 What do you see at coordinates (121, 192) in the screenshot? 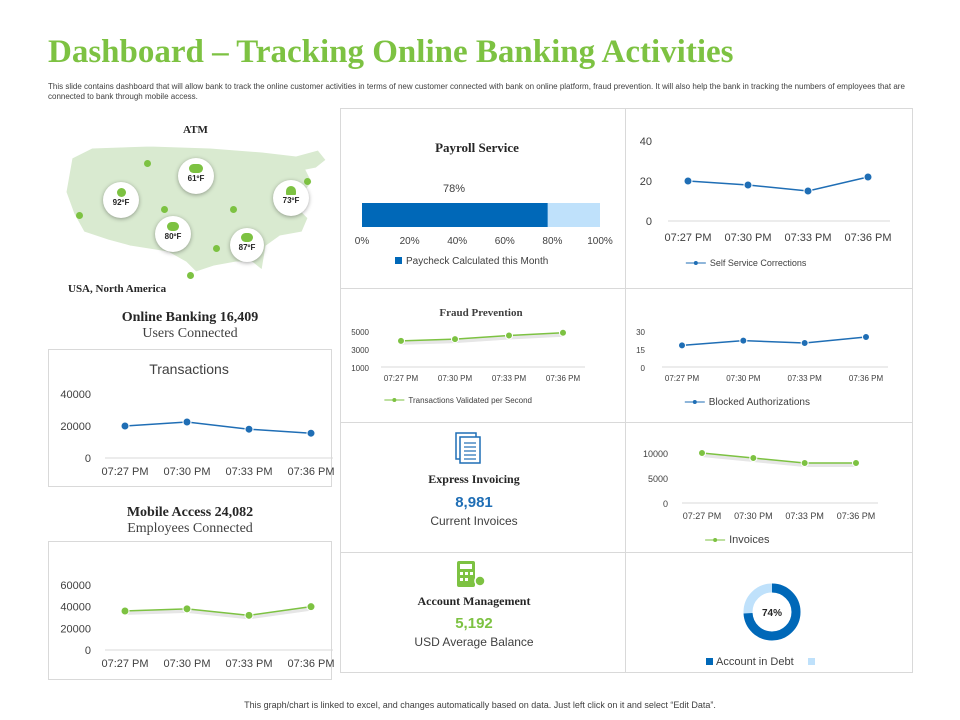
I see `sun-icon` at bounding box center [121, 192].